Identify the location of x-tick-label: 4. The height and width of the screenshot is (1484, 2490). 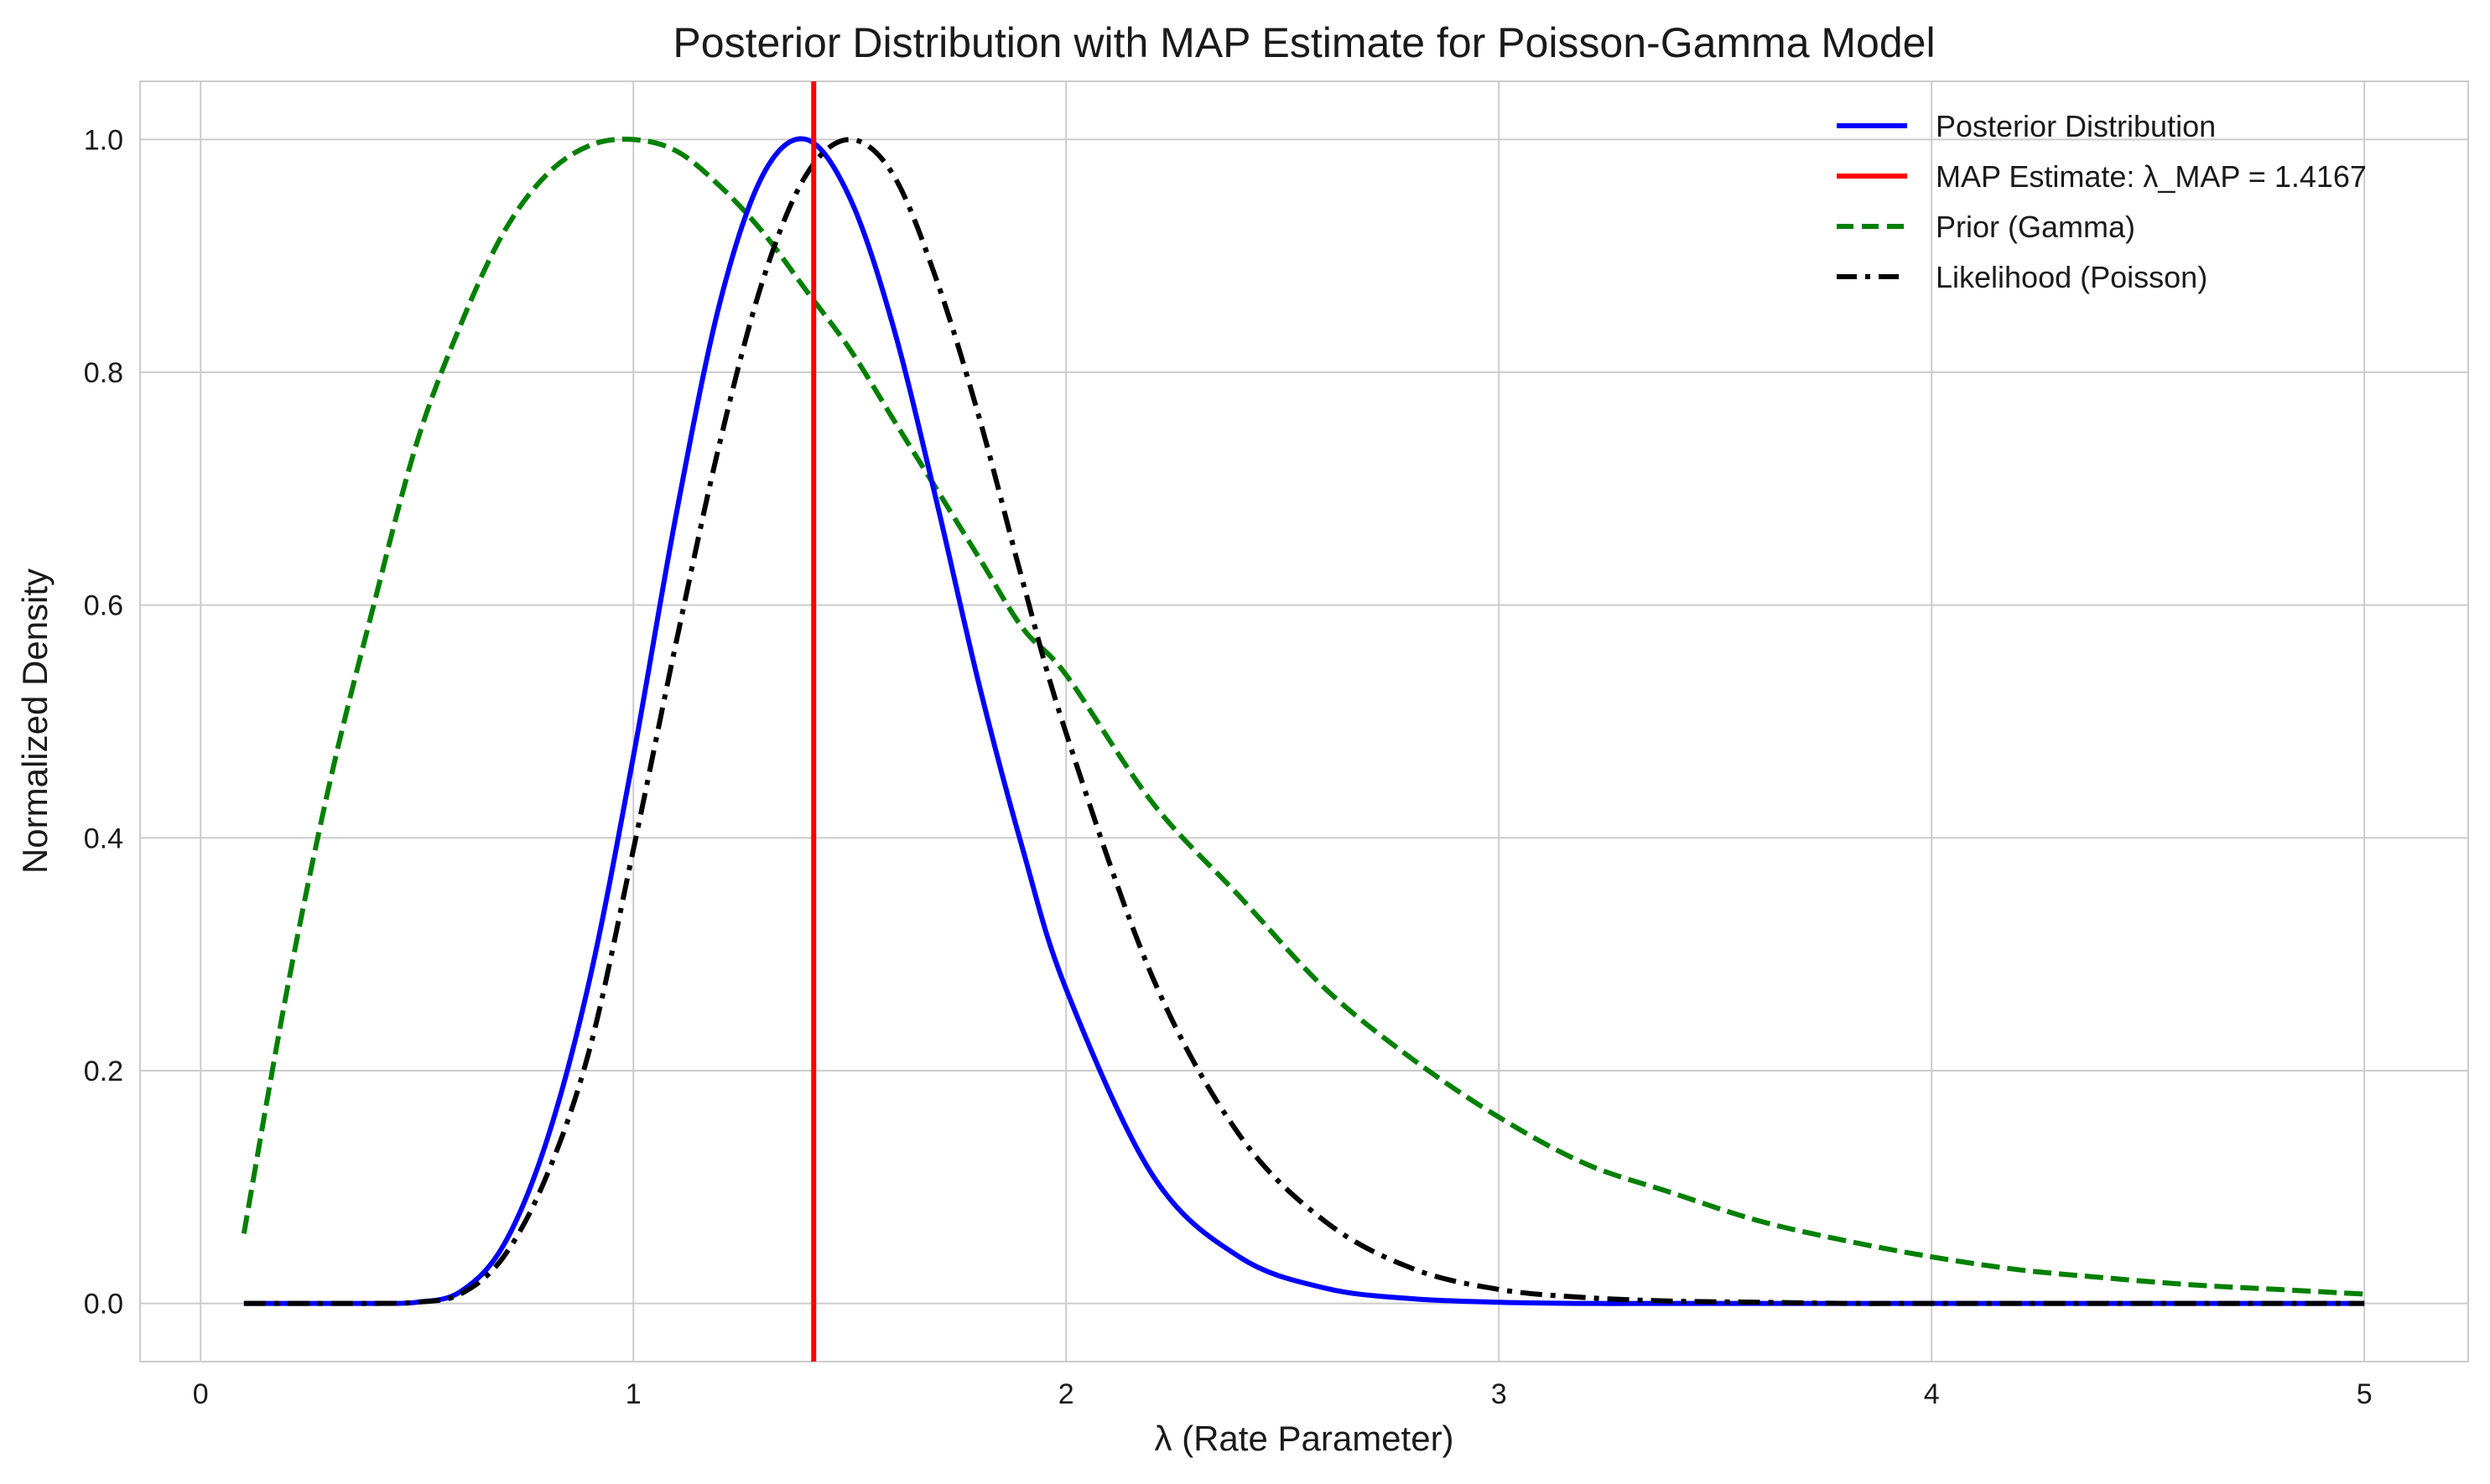
(1932, 1394).